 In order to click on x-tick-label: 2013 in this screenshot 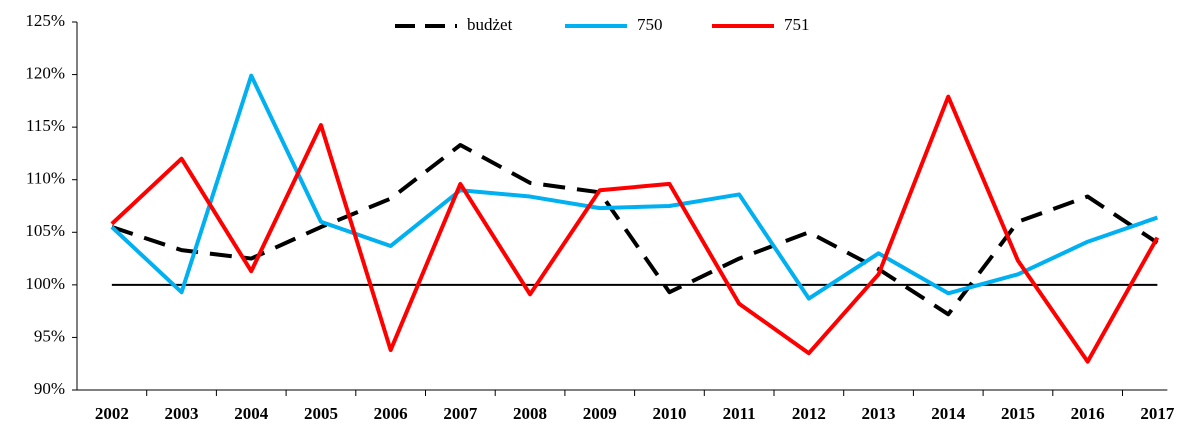, I will do `click(879, 413)`.